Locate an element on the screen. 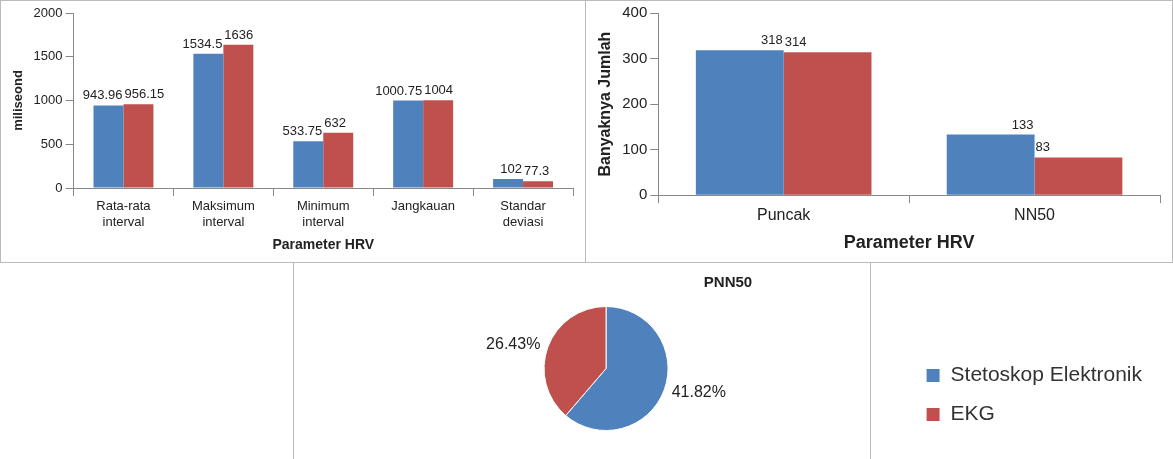  x-tick-label: Standar deviasi is located at coordinates (523, 213).